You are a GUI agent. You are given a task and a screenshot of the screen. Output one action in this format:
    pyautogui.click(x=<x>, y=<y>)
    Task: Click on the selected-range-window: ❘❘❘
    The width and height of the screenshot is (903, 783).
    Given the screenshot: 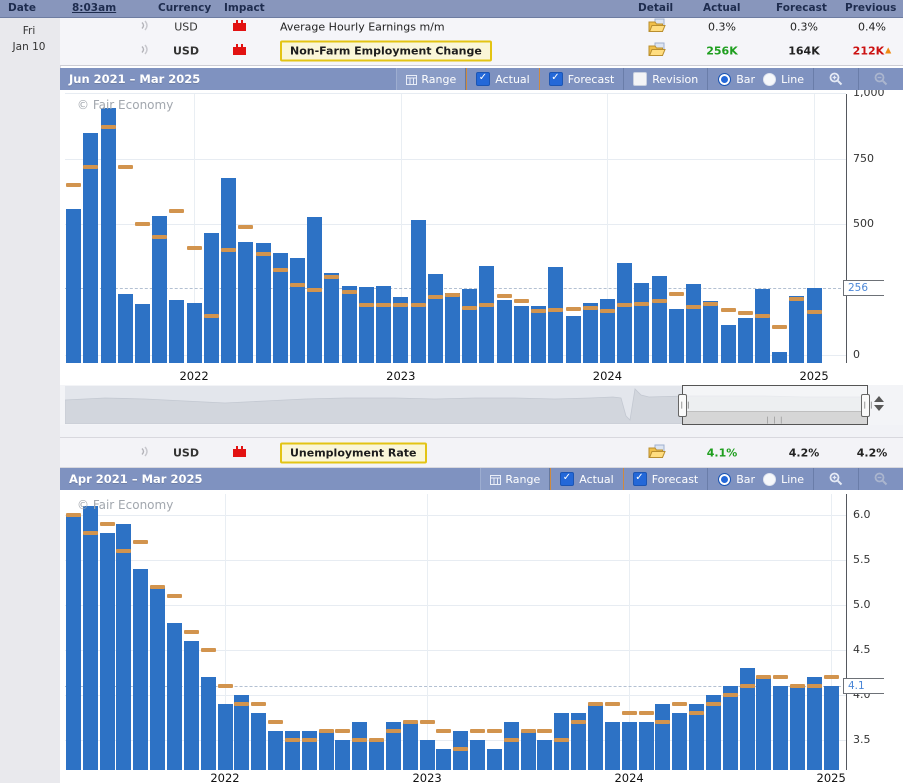 What is the action you would take?
    pyautogui.click(x=775, y=405)
    